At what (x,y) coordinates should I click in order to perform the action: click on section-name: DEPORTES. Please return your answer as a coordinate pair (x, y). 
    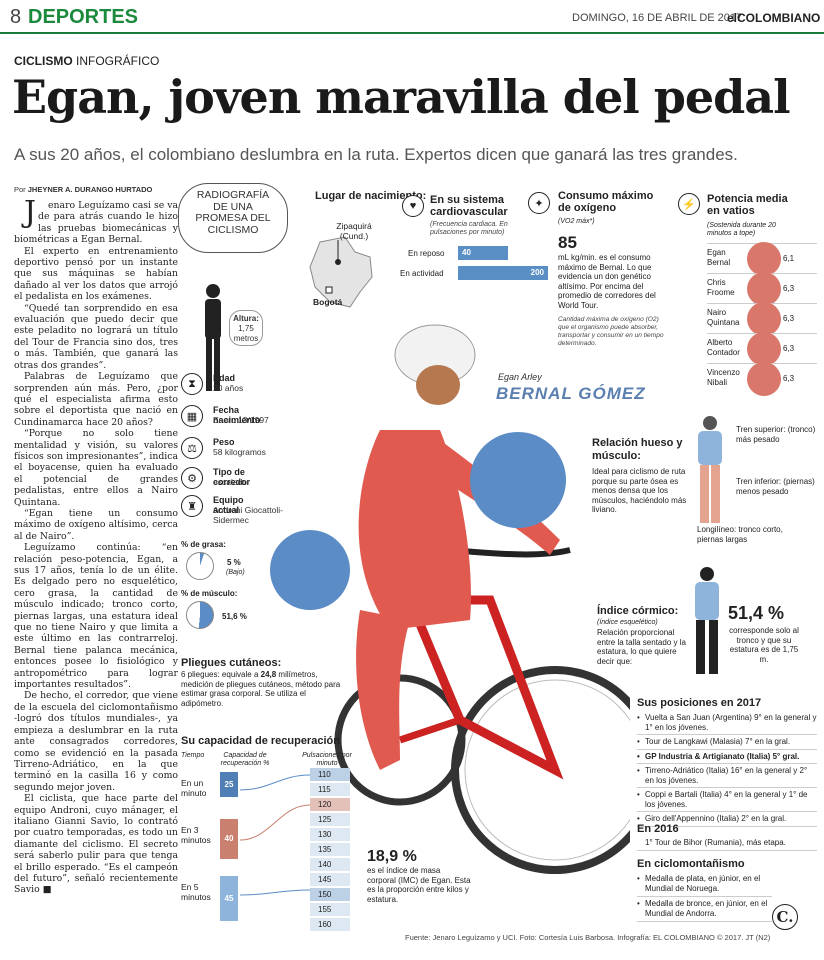
    Looking at the image, I should click on (83, 17).